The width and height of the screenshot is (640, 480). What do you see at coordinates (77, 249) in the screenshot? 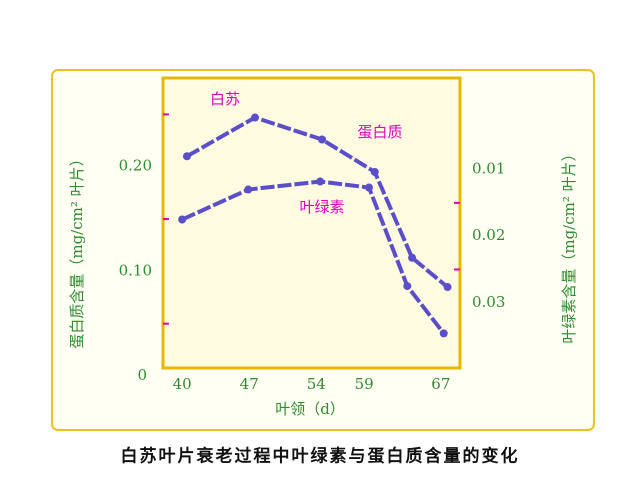
I see `y-axis-label: 蛋白质含量（mg/cm² 叶片）` at bounding box center [77, 249].